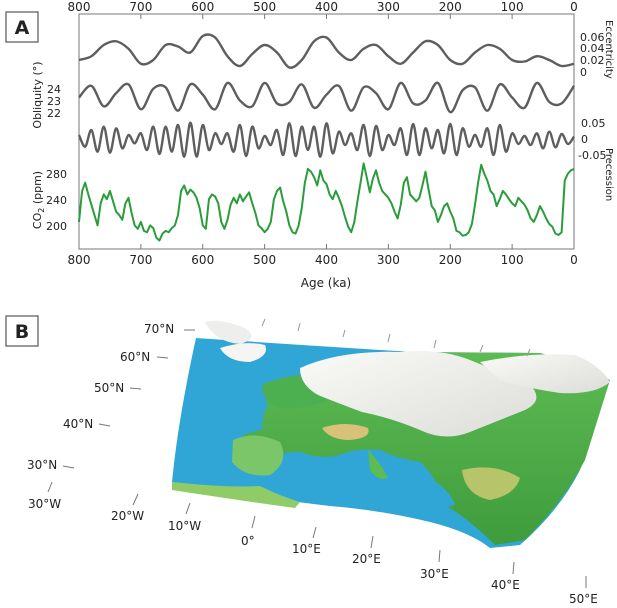 The height and width of the screenshot is (608, 617). What do you see at coordinates (608, 49) in the screenshot?
I see `eccentricity-label: Eccentricity` at bounding box center [608, 49].